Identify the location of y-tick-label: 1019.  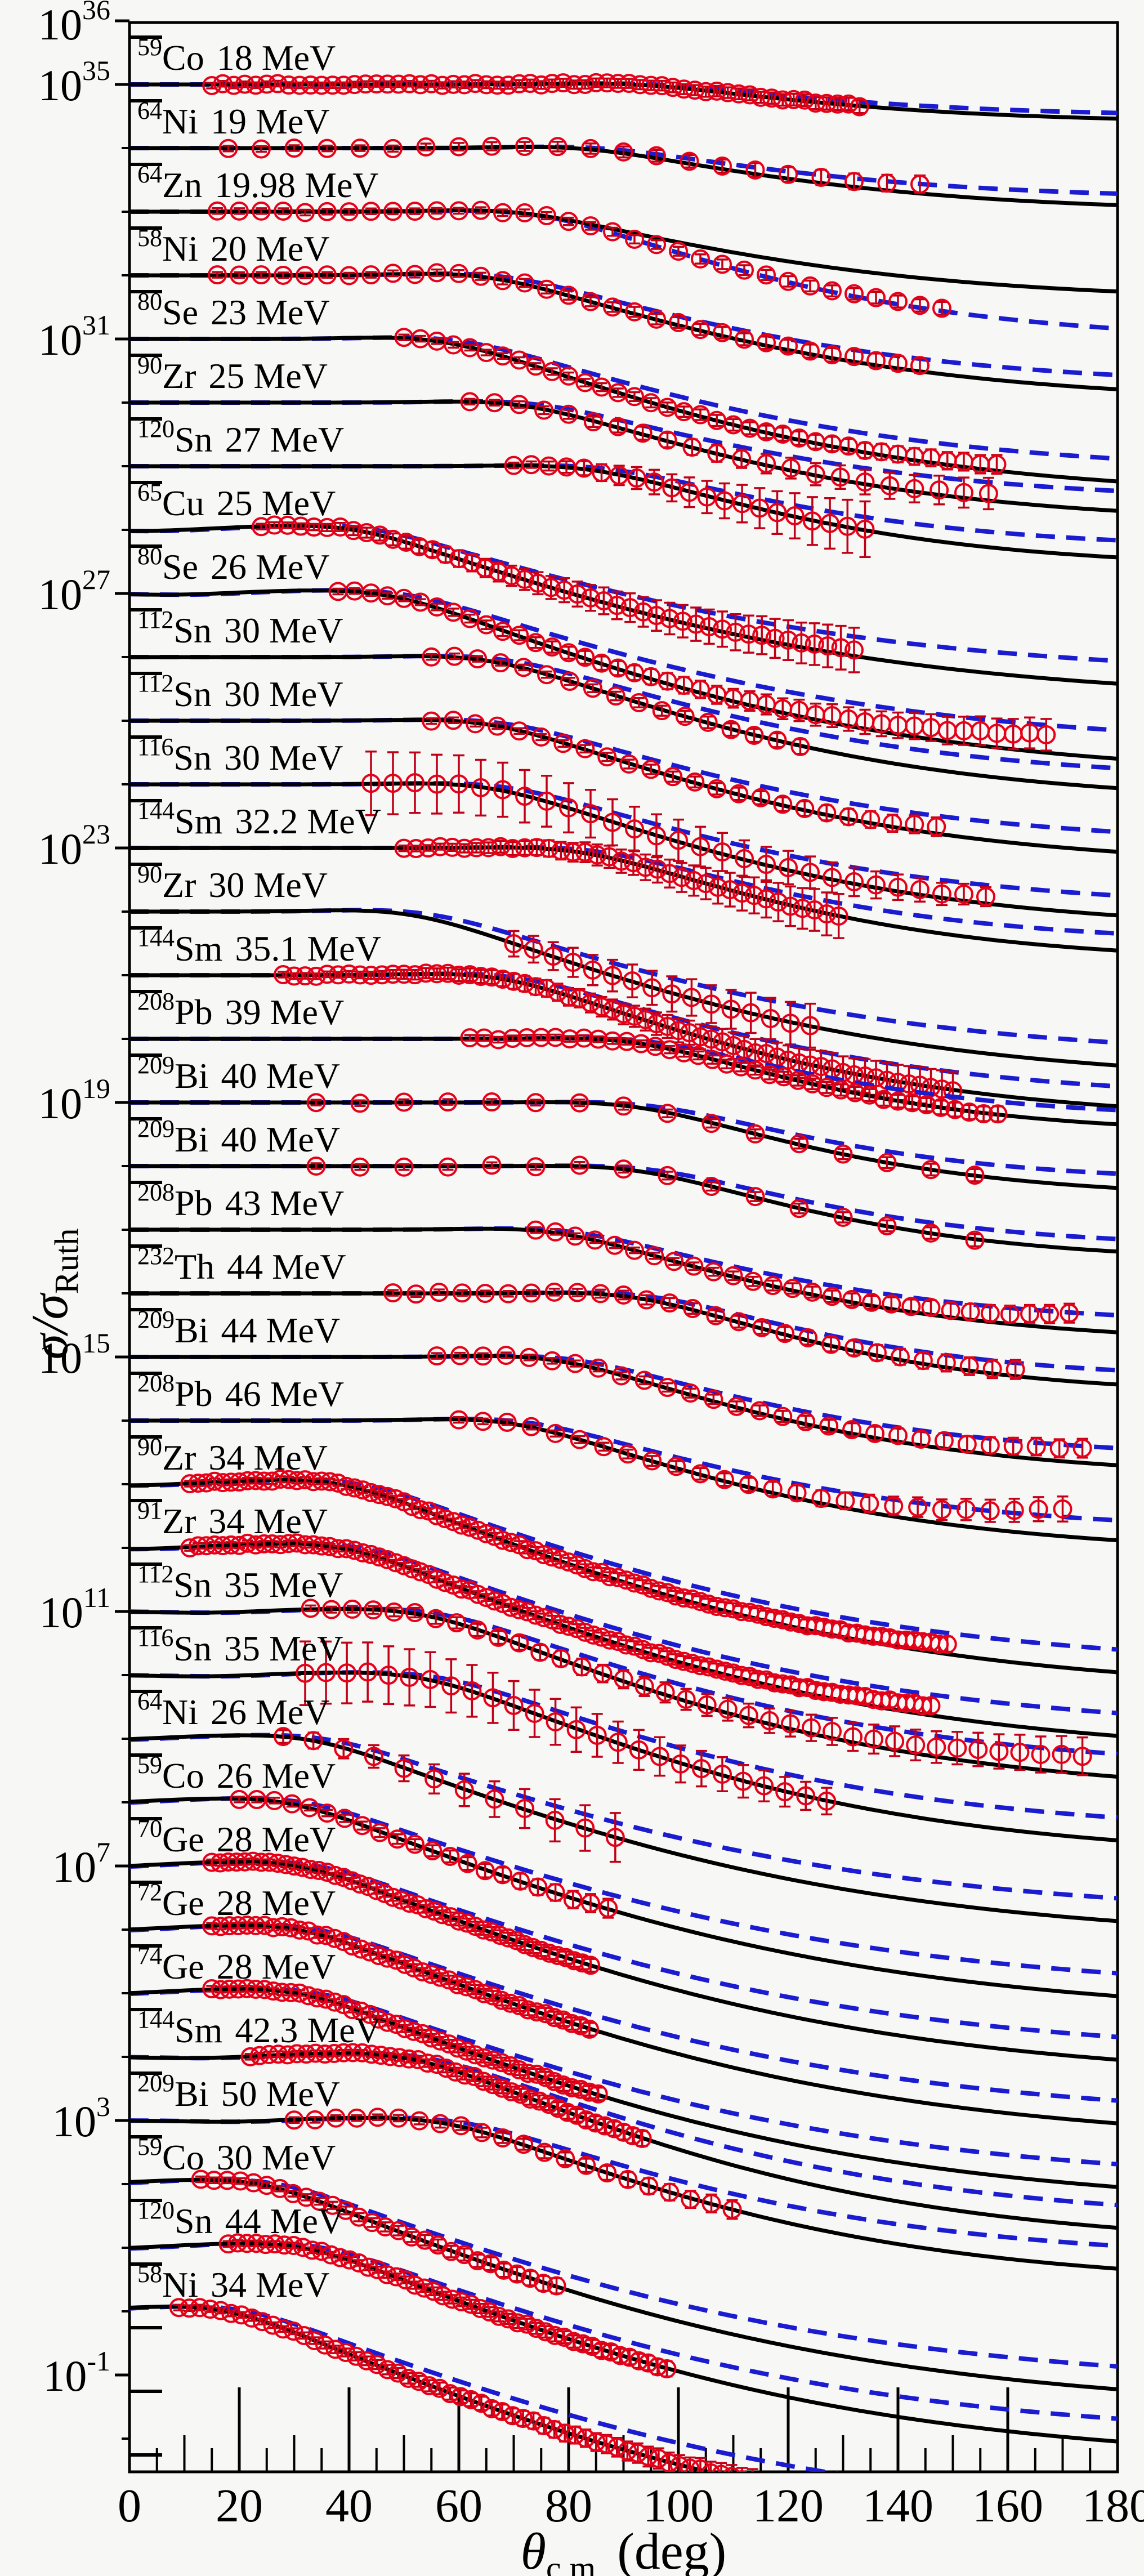
(74, 1100).